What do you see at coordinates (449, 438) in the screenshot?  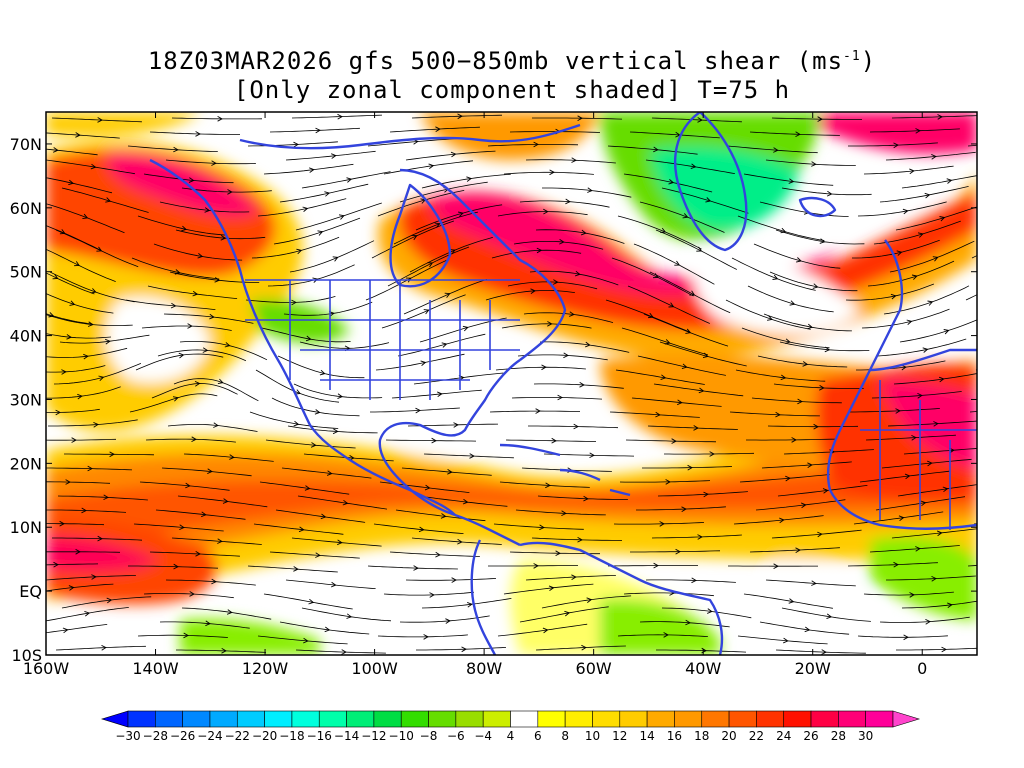 I see `coastline-north-america-east` at bounding box center [449, 438].